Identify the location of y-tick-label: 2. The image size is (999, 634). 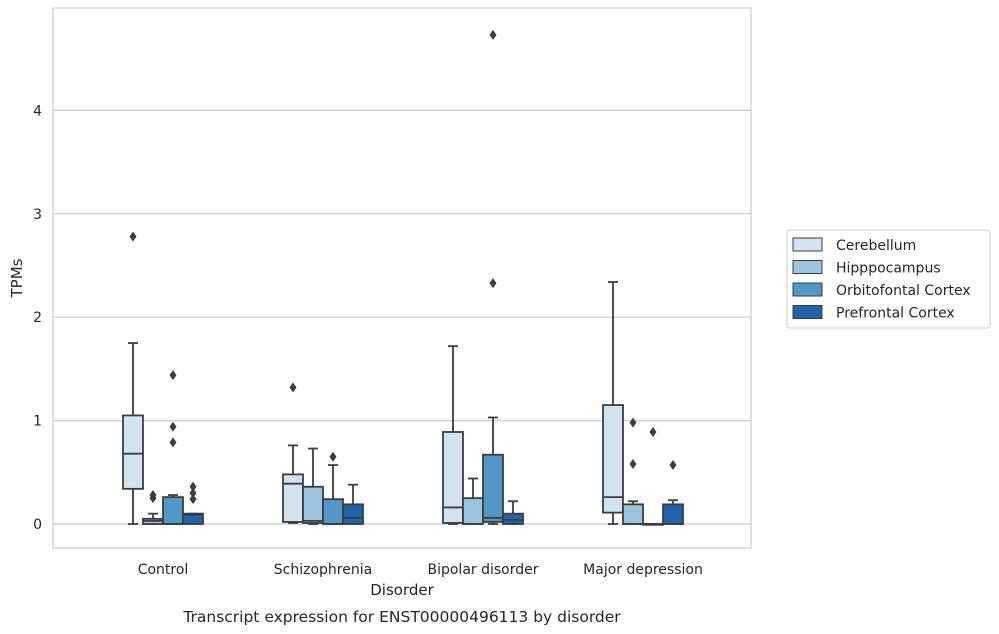
(37, 318).